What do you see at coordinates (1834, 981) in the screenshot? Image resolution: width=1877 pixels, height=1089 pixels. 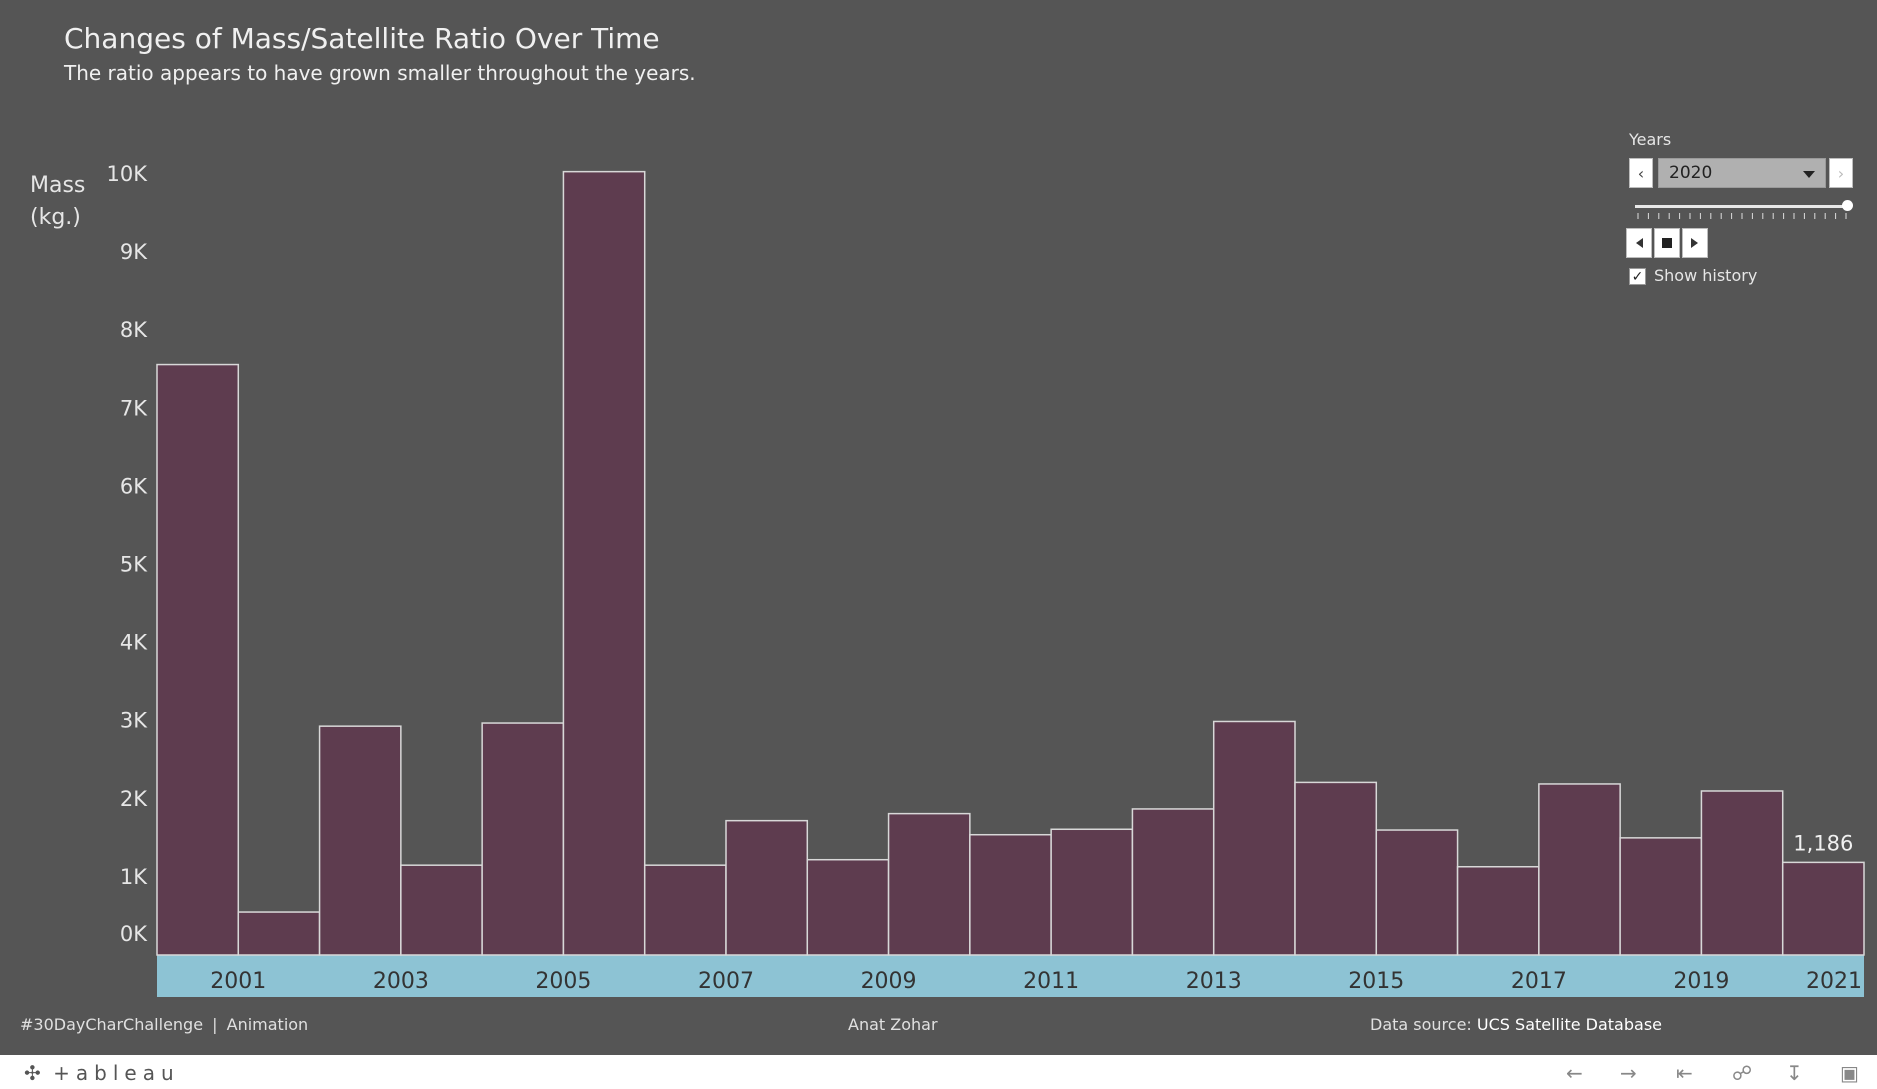 I see `x-tick-label: 2021` at bounding box center [1834, 981].